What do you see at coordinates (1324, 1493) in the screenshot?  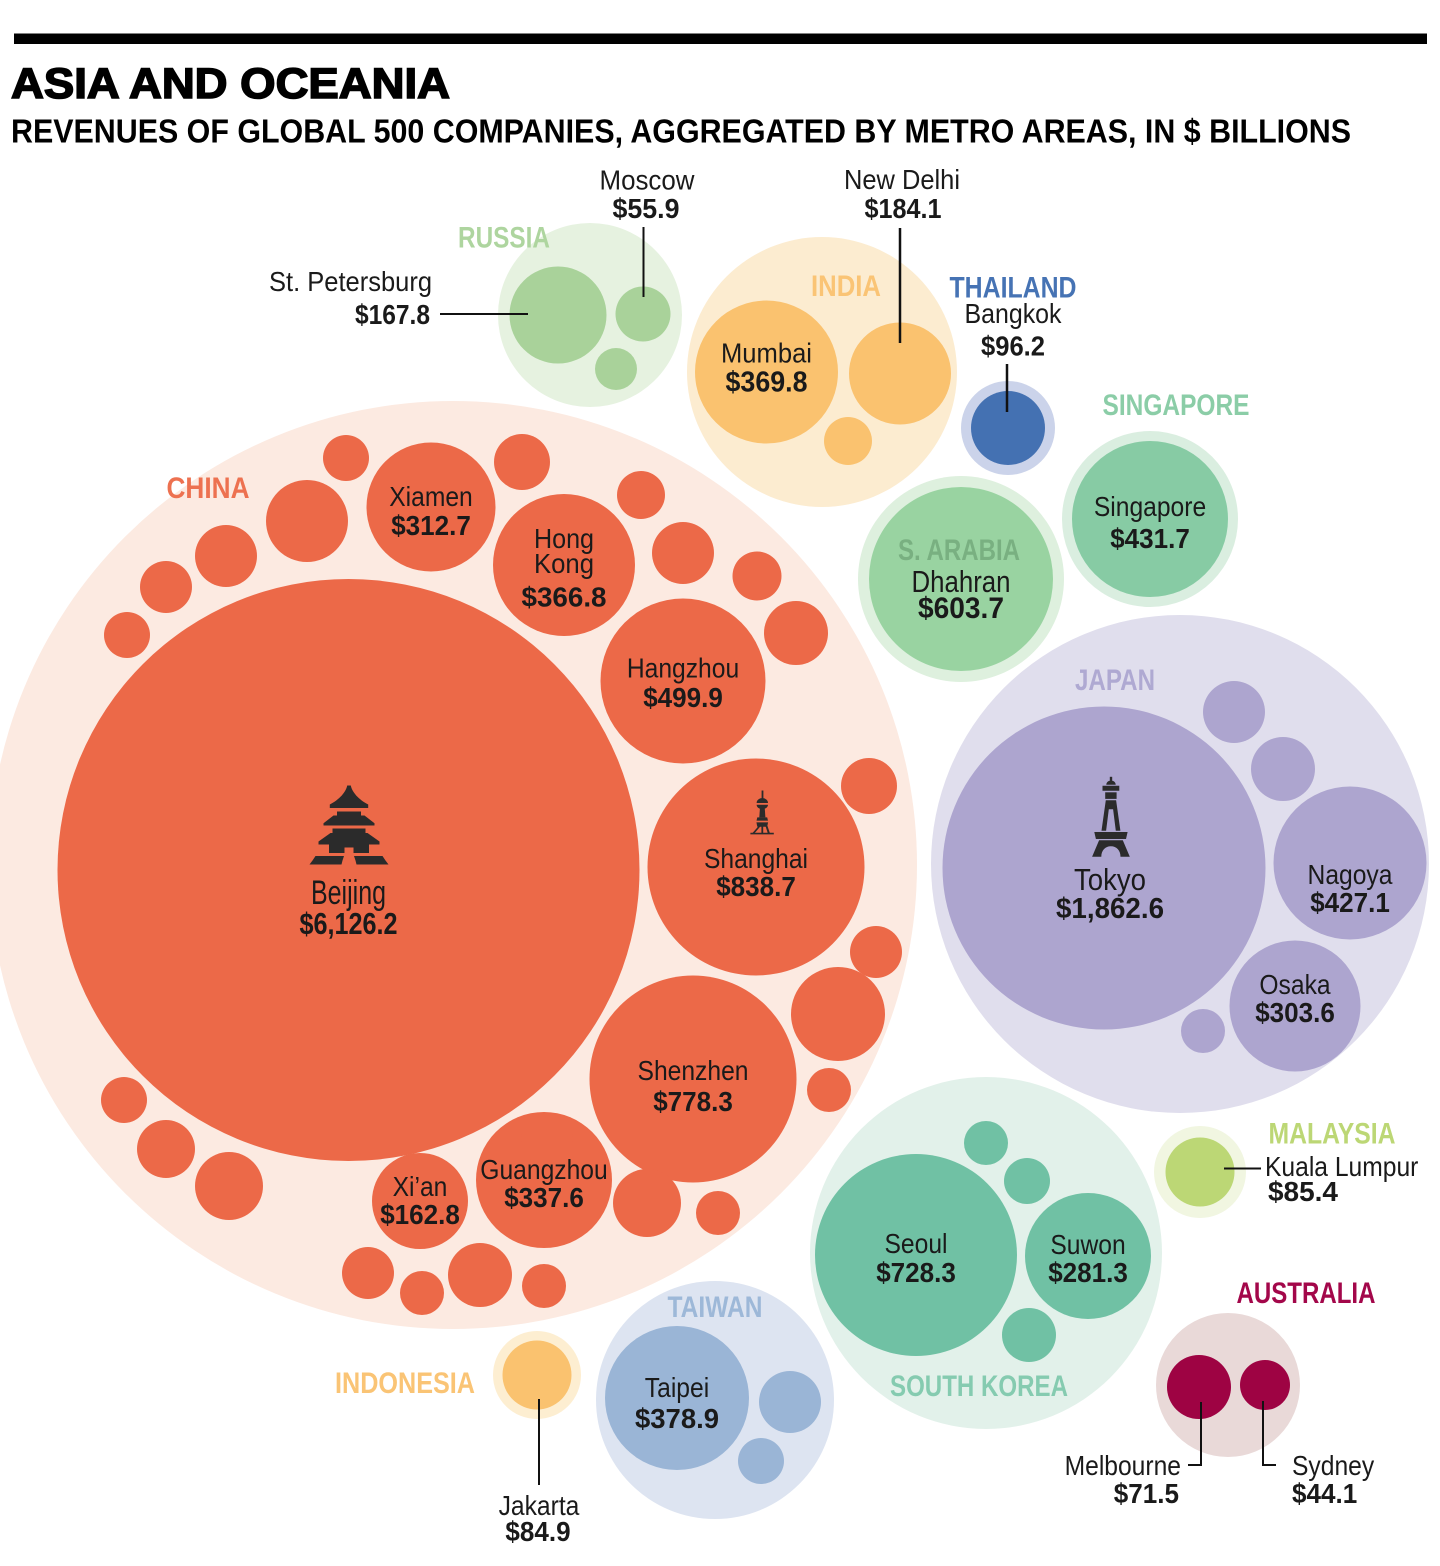 I see `svg-text: $44.1` at bounding box center [1324, 1493].